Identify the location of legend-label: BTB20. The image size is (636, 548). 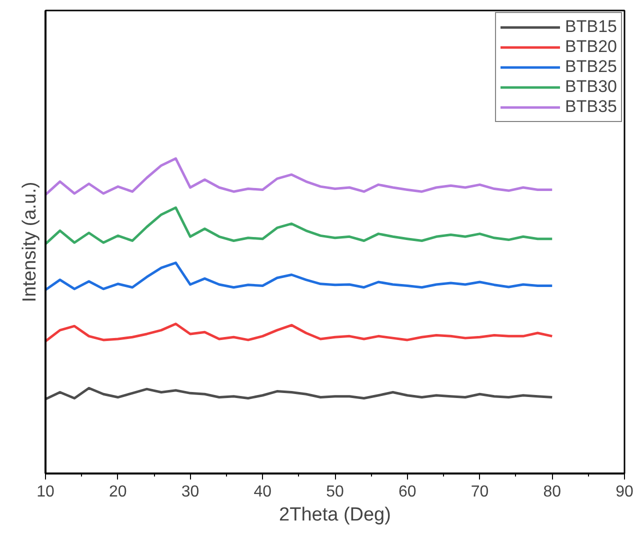
(591, 47).